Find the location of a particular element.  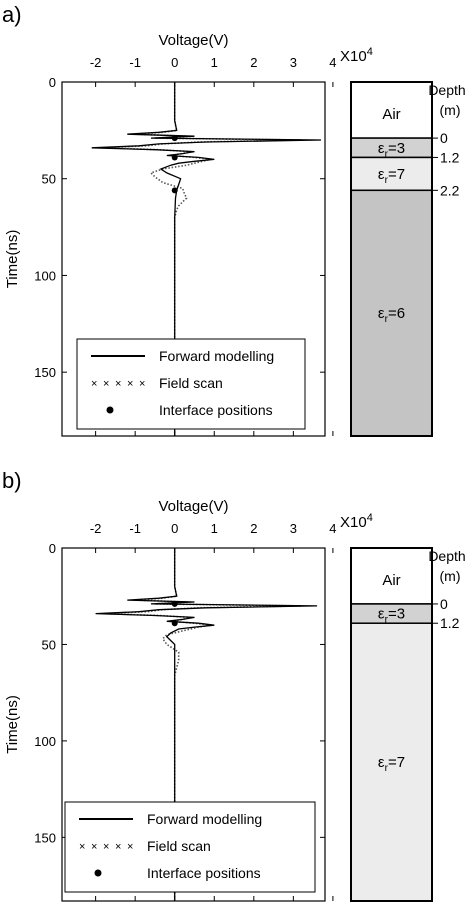

layer-label: εr=6 is located at coordinates (391, 315).